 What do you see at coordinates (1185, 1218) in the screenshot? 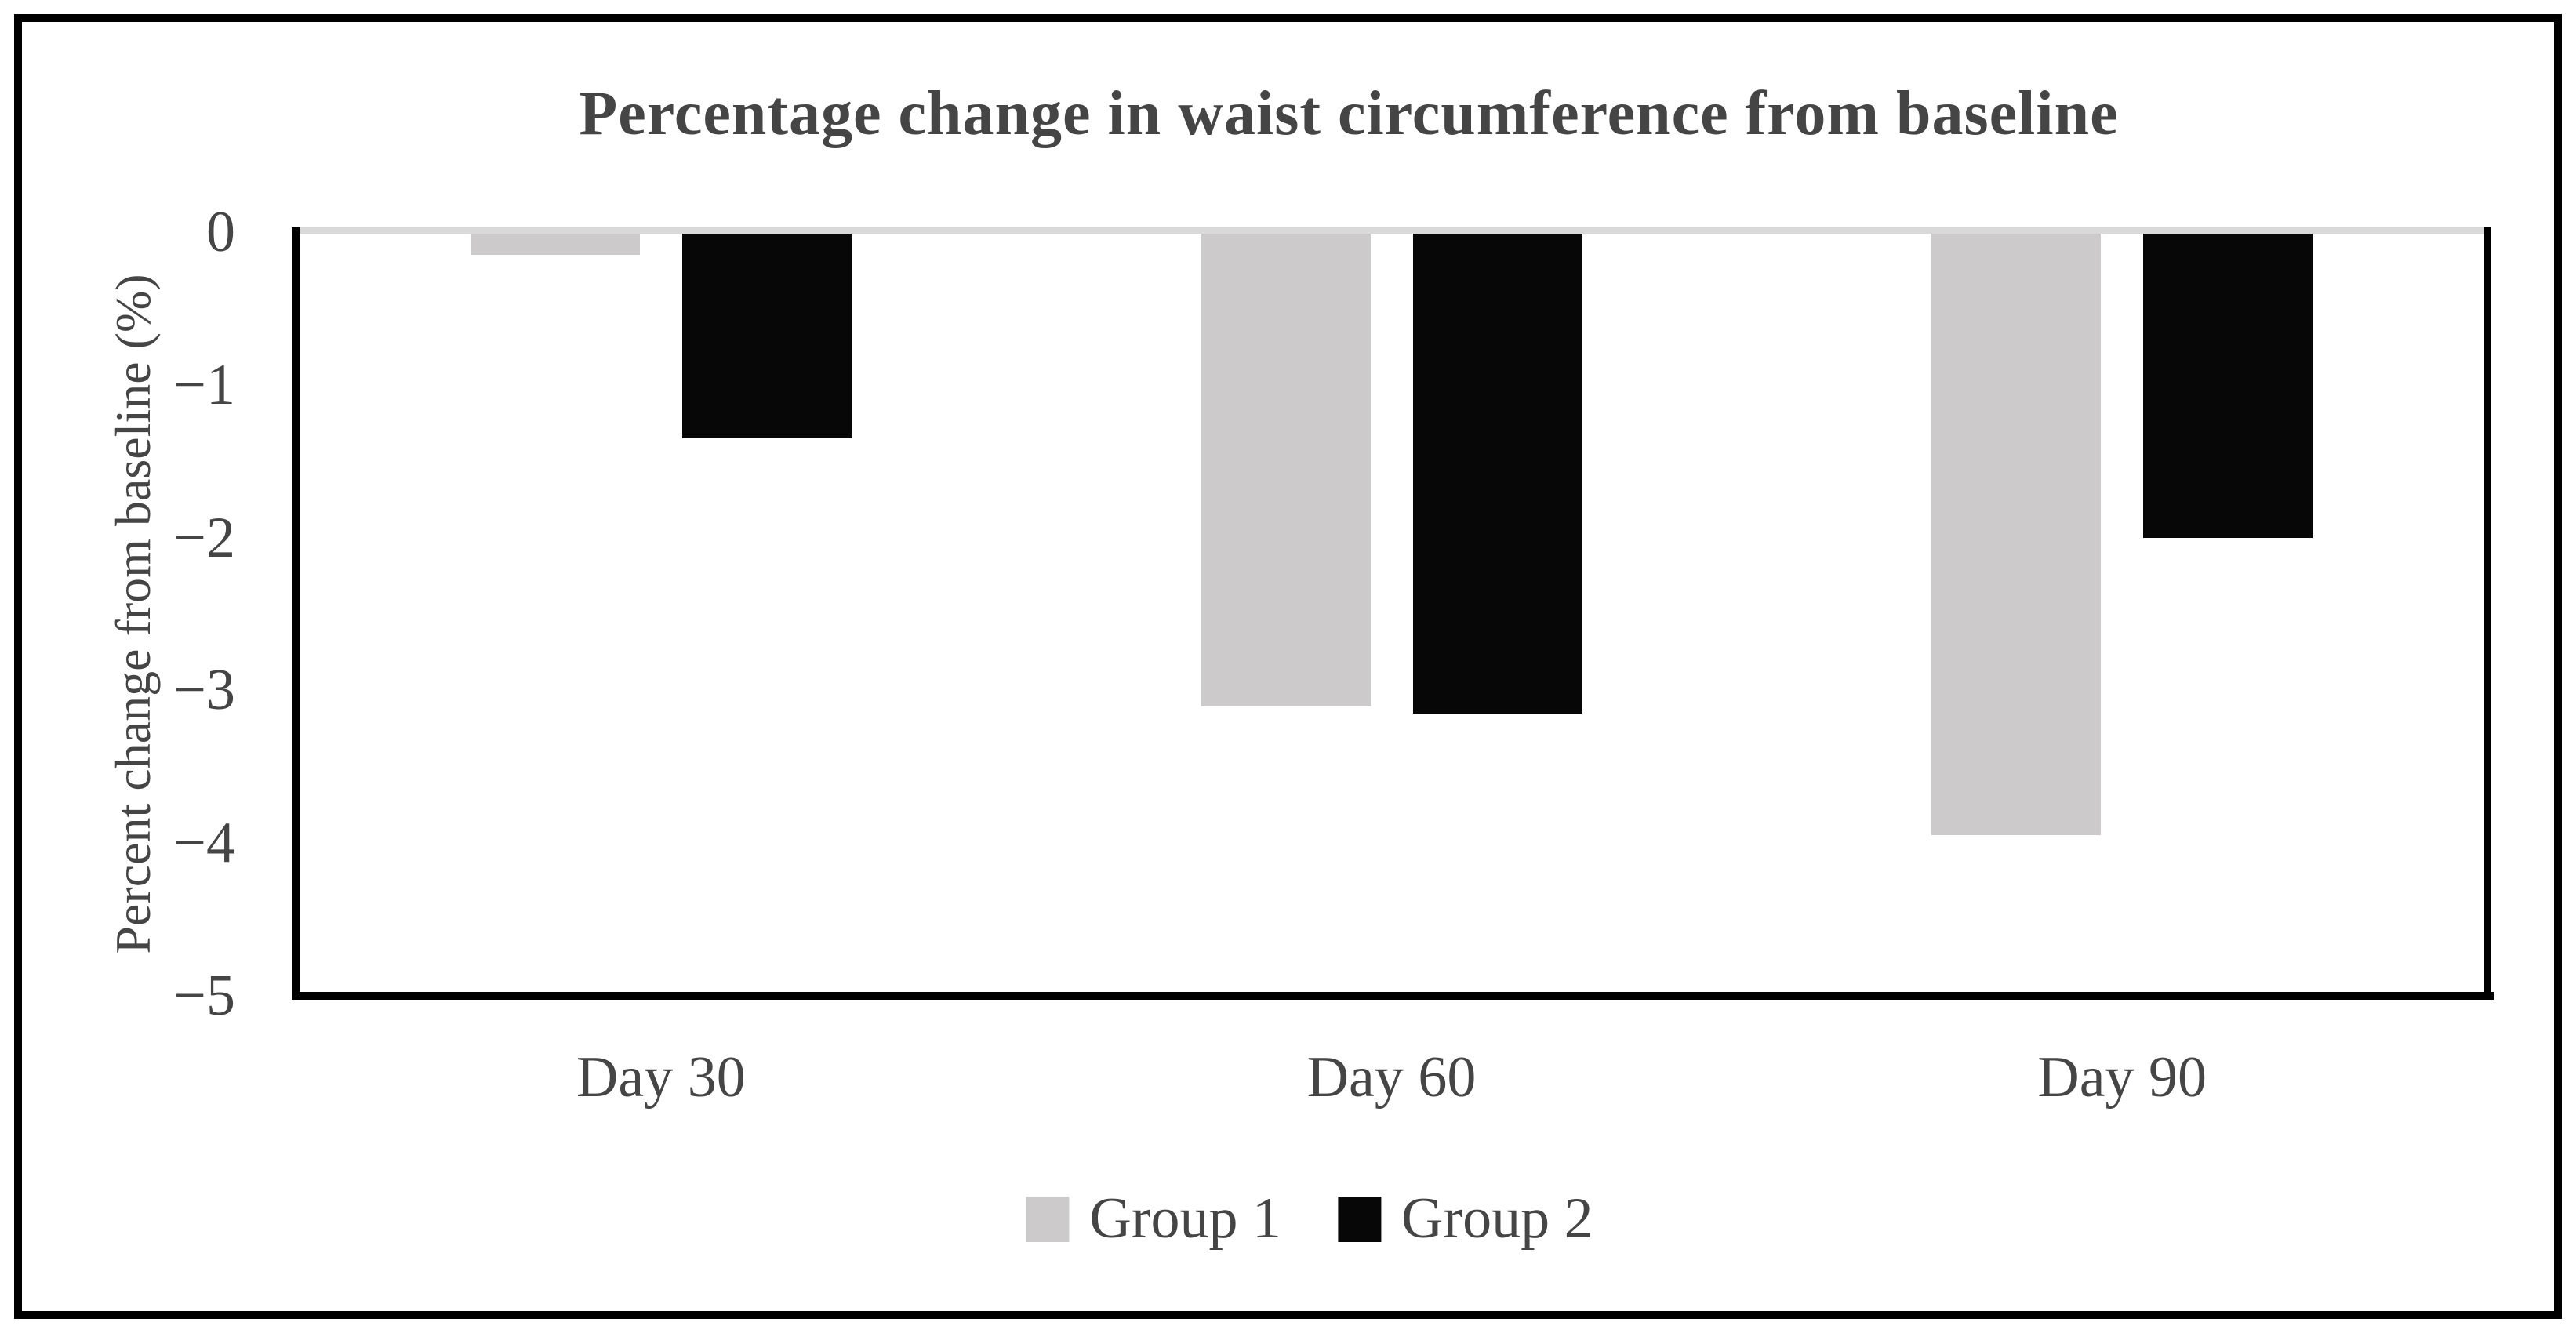
I see `legend-label-group-1: Group 1` at bounding box center [1185, 1218].